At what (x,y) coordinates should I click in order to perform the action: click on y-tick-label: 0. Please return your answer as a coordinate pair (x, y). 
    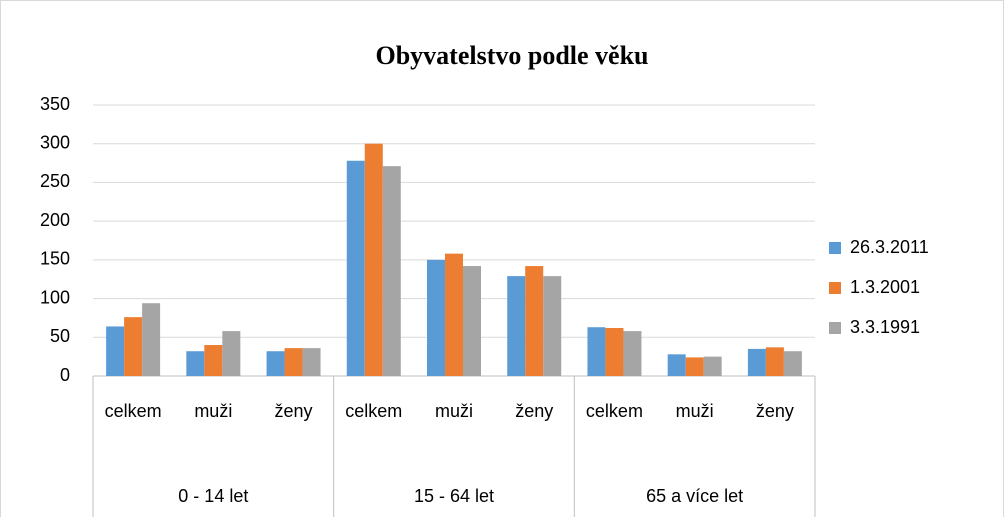
    Looking at the image, I should click on (65, 375).